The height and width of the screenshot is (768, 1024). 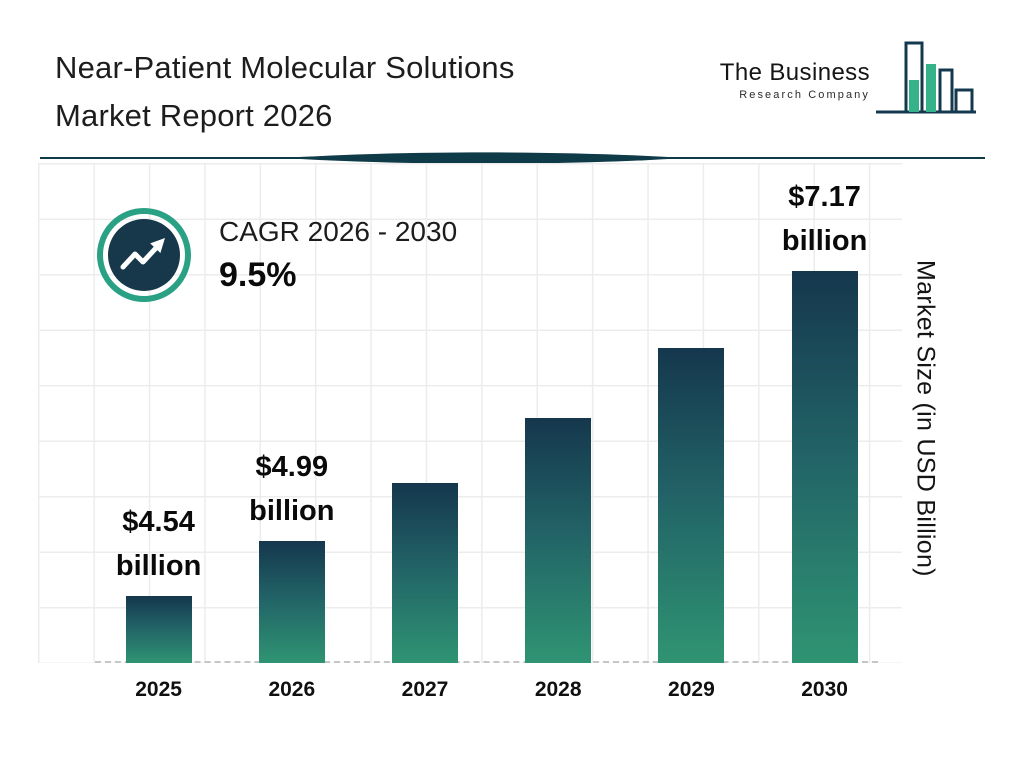 I want to click on company-logo-text: The Business Research Company, so click(x=795, y=80).